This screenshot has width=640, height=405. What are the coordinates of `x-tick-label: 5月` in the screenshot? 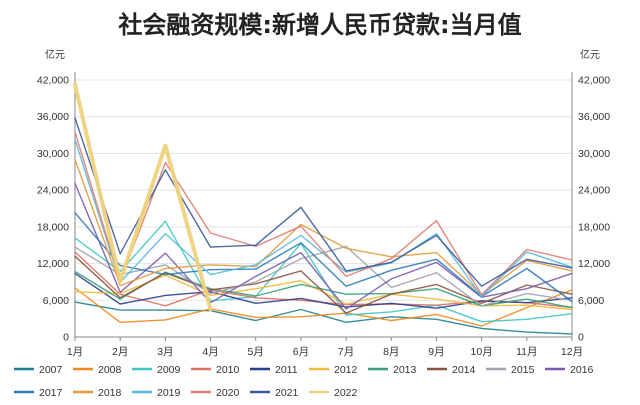 It's located at (256, 352).